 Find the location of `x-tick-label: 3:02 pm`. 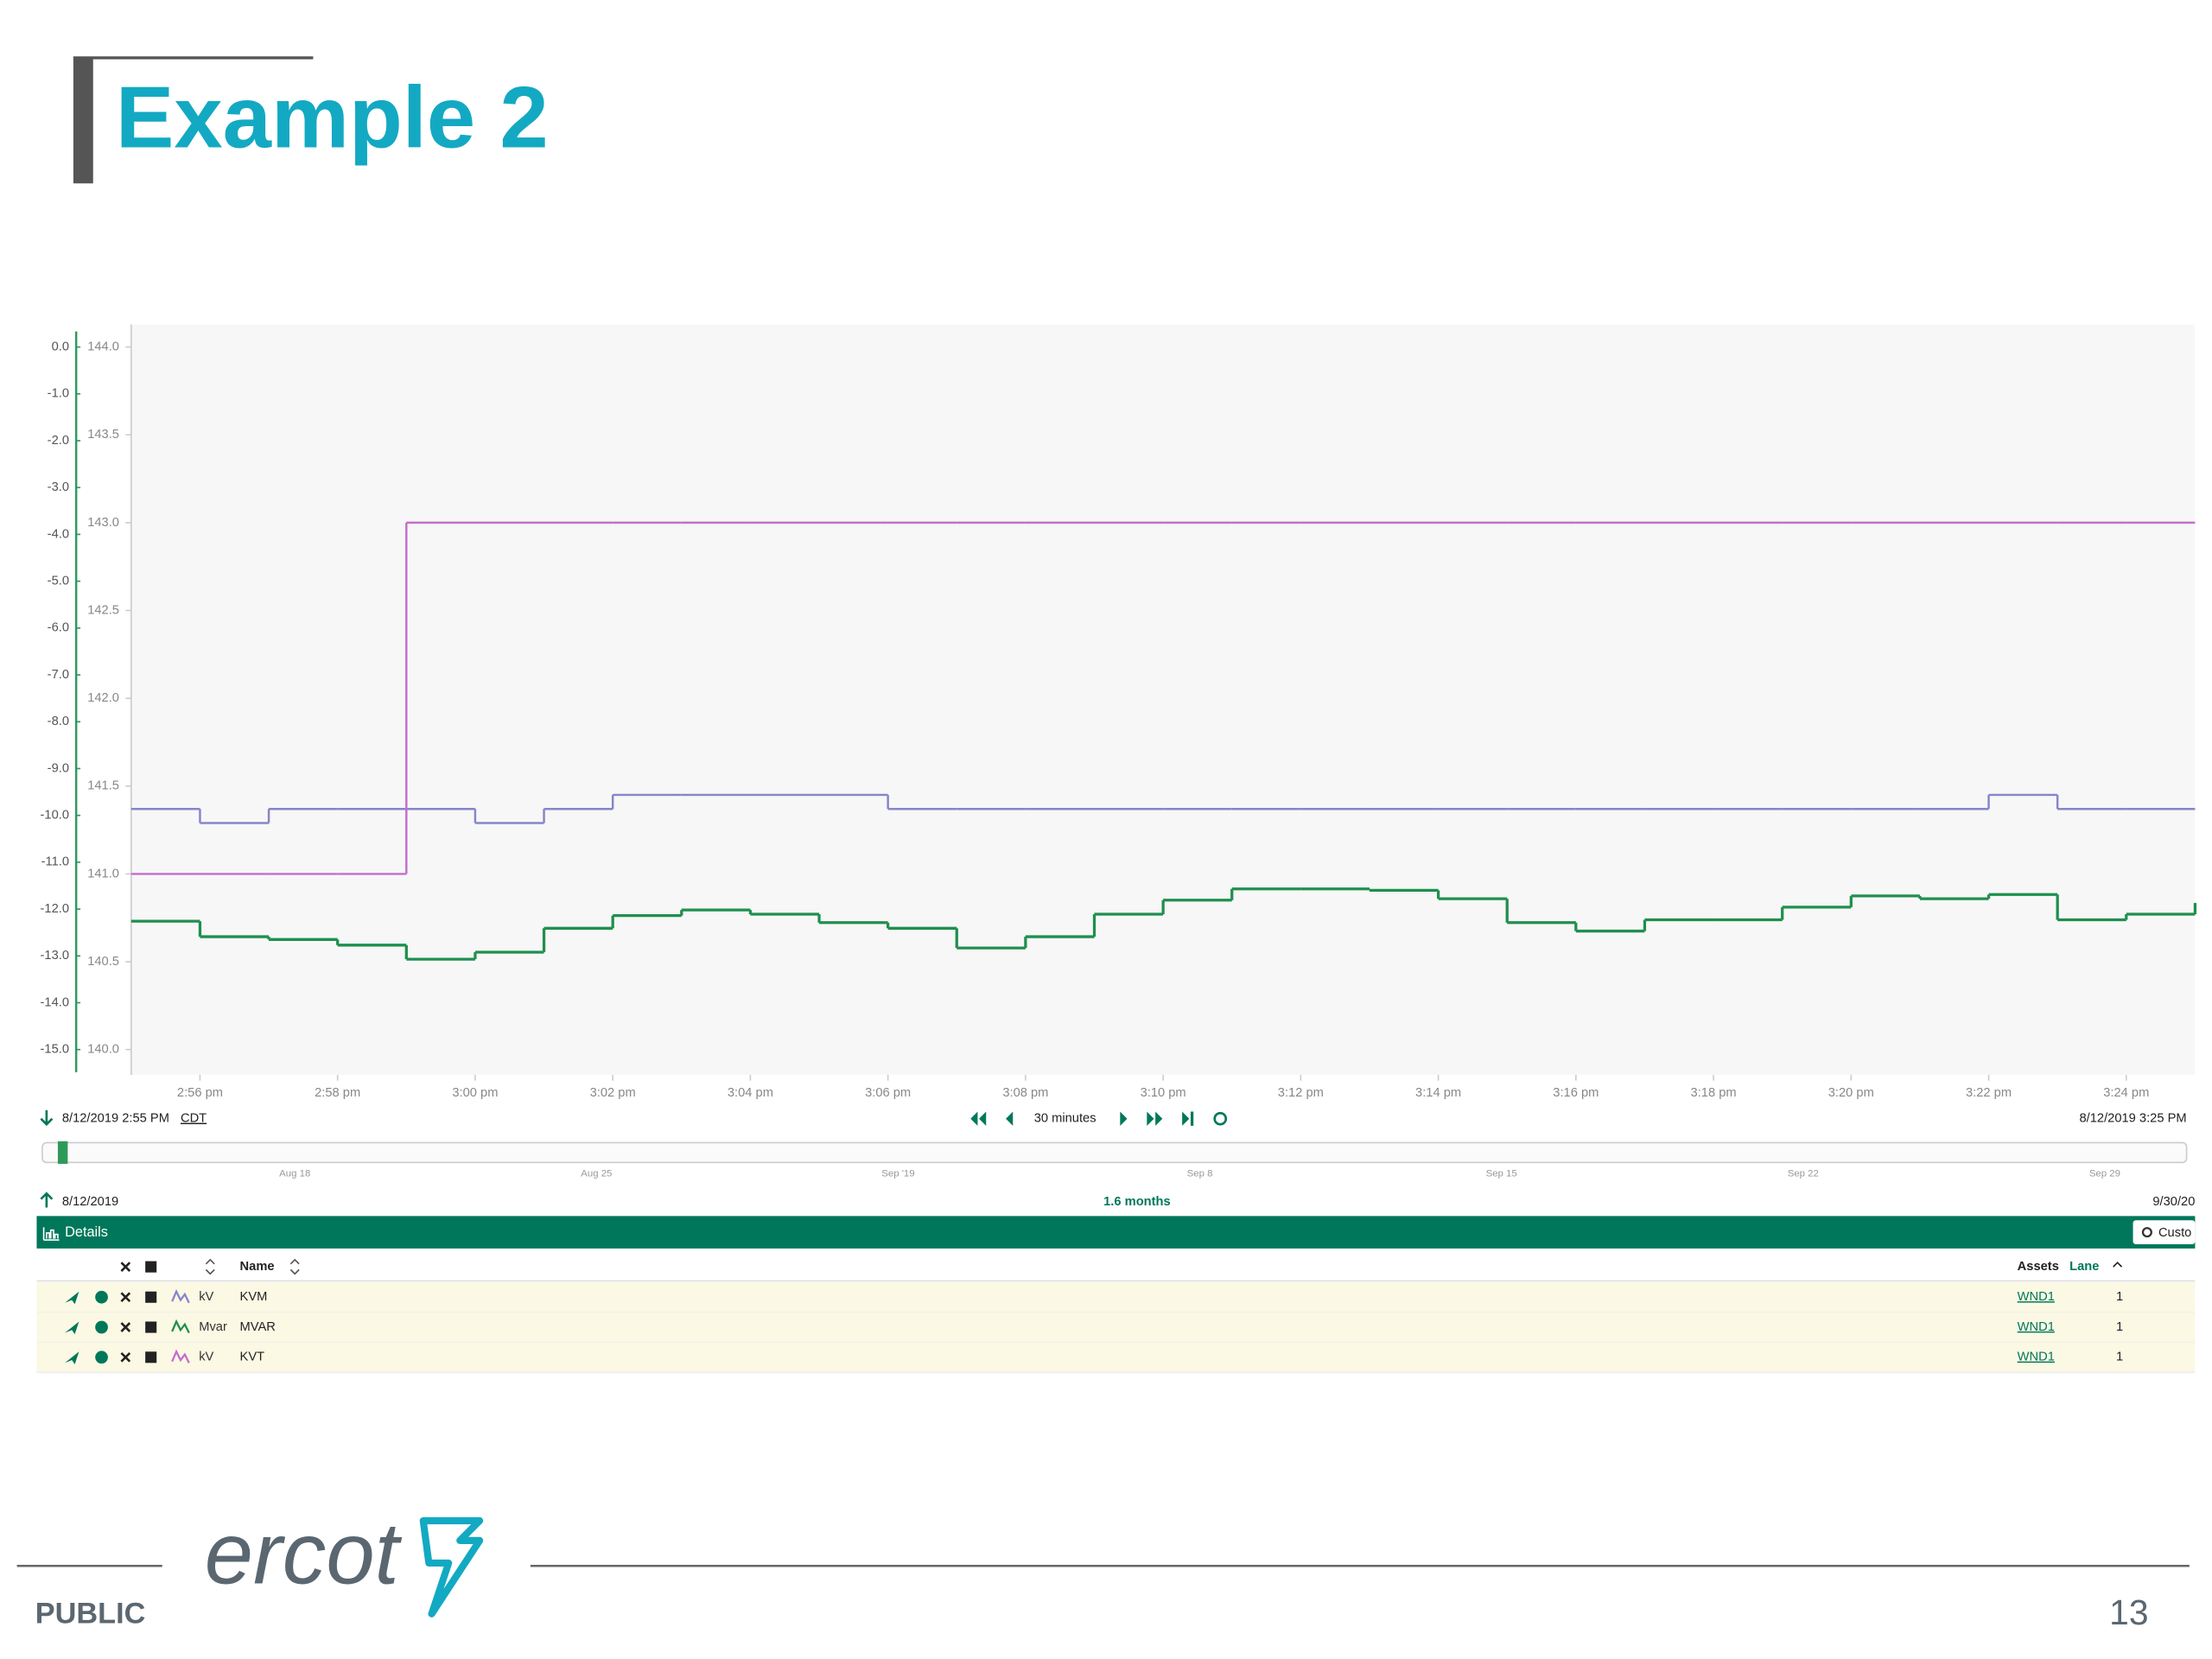

x-tick-label: 3:02 pm is located at coordinates (613, 1093).